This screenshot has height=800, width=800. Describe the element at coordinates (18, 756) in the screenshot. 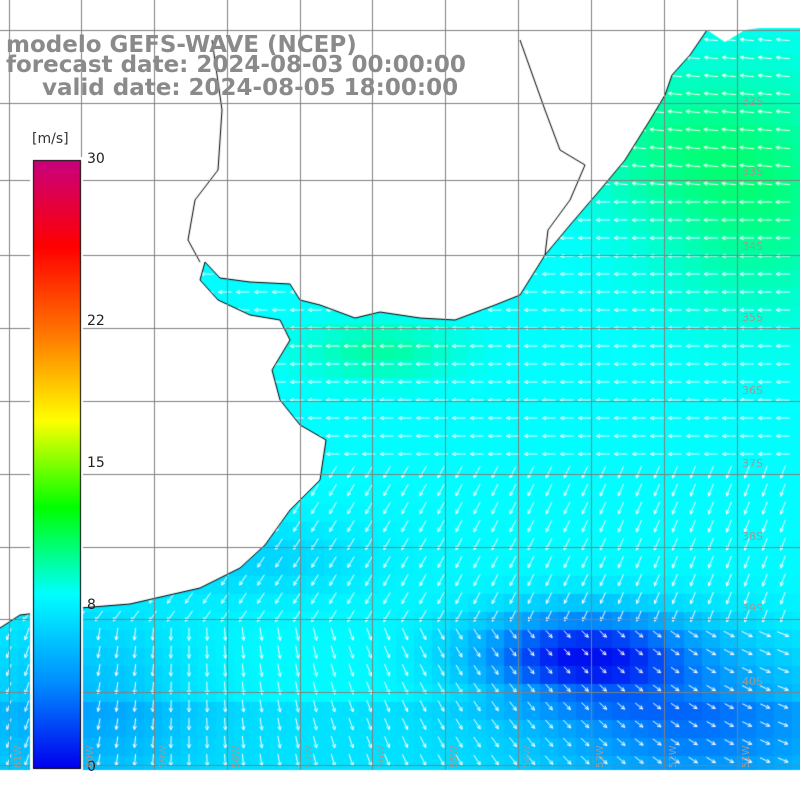

I see `longitude-label: 61W` at that location.